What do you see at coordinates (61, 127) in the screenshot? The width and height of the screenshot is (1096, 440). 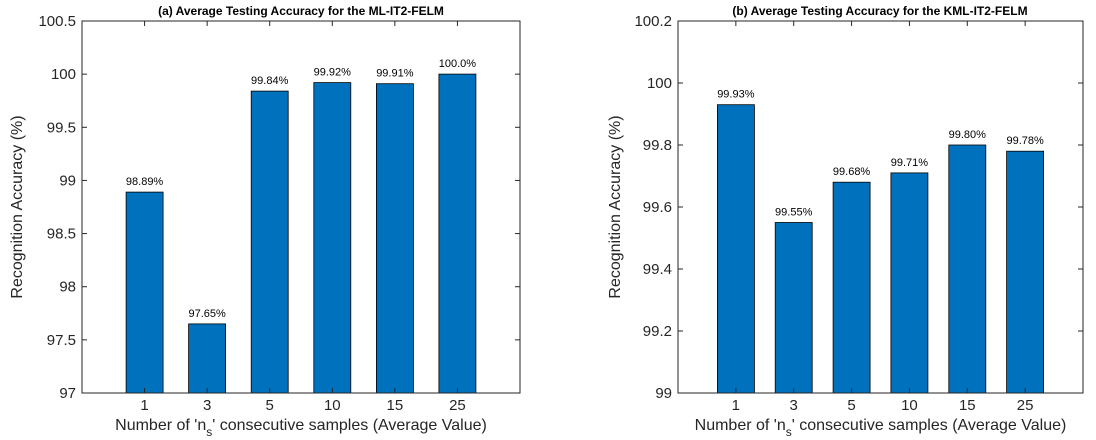 I see `y-tick-label: 99.5` at bounding box center [61, 127].